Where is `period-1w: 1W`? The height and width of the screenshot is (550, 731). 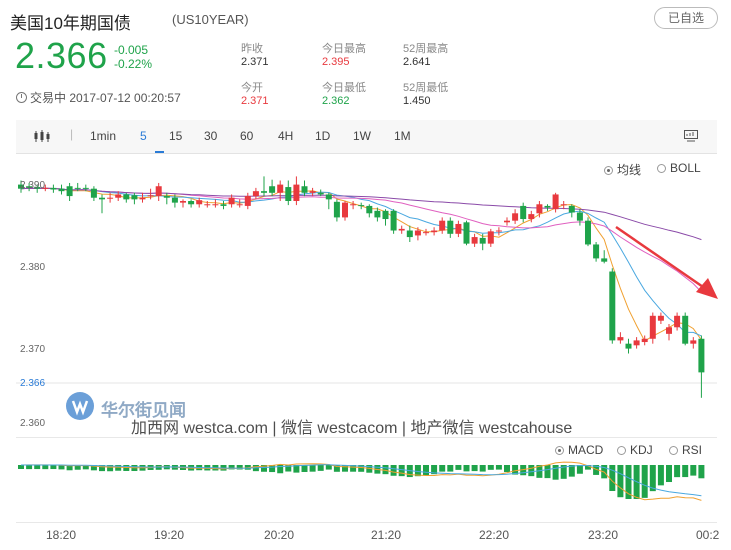 period-1w: 1W is located at coordinates (362, 136).